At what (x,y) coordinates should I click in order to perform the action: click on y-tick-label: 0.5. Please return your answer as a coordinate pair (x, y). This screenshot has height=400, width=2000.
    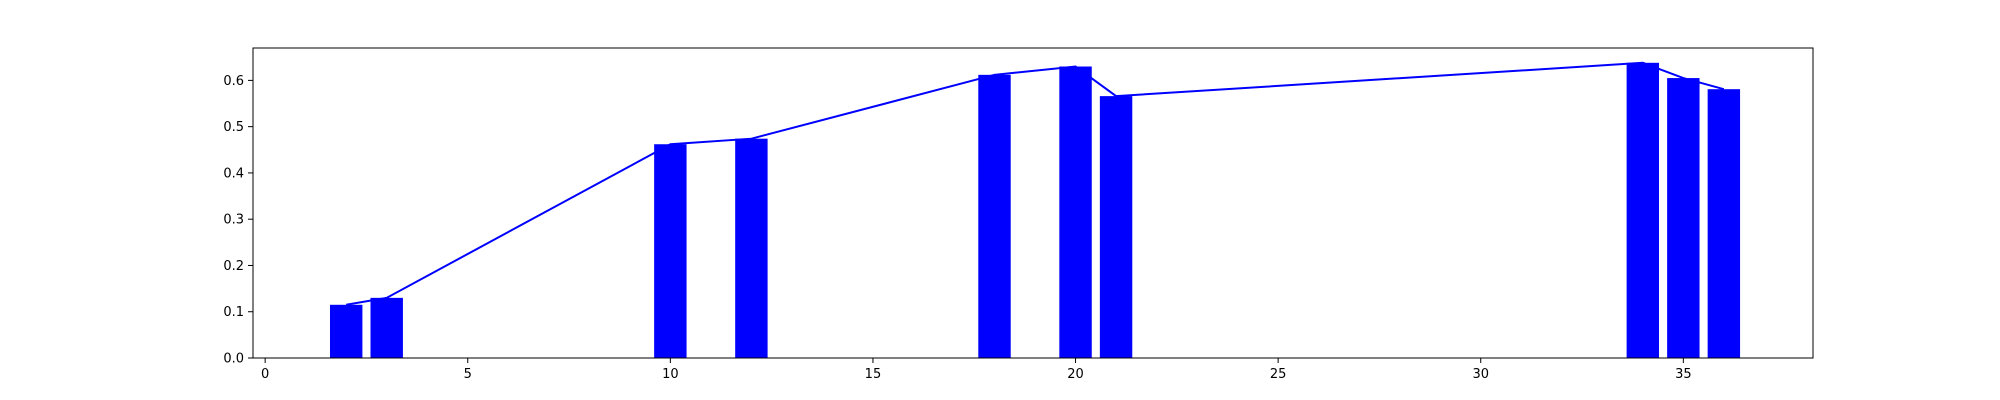
    Looking at the image, I should click on (233, 127).